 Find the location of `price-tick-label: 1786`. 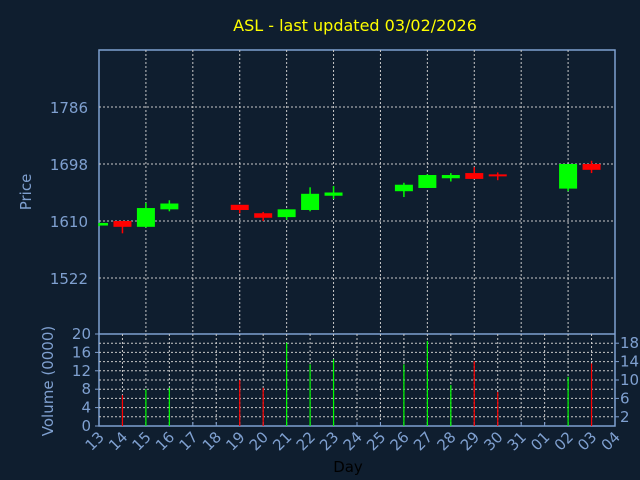

price-tick-label: 1786 is located at coordinates (69, 108).